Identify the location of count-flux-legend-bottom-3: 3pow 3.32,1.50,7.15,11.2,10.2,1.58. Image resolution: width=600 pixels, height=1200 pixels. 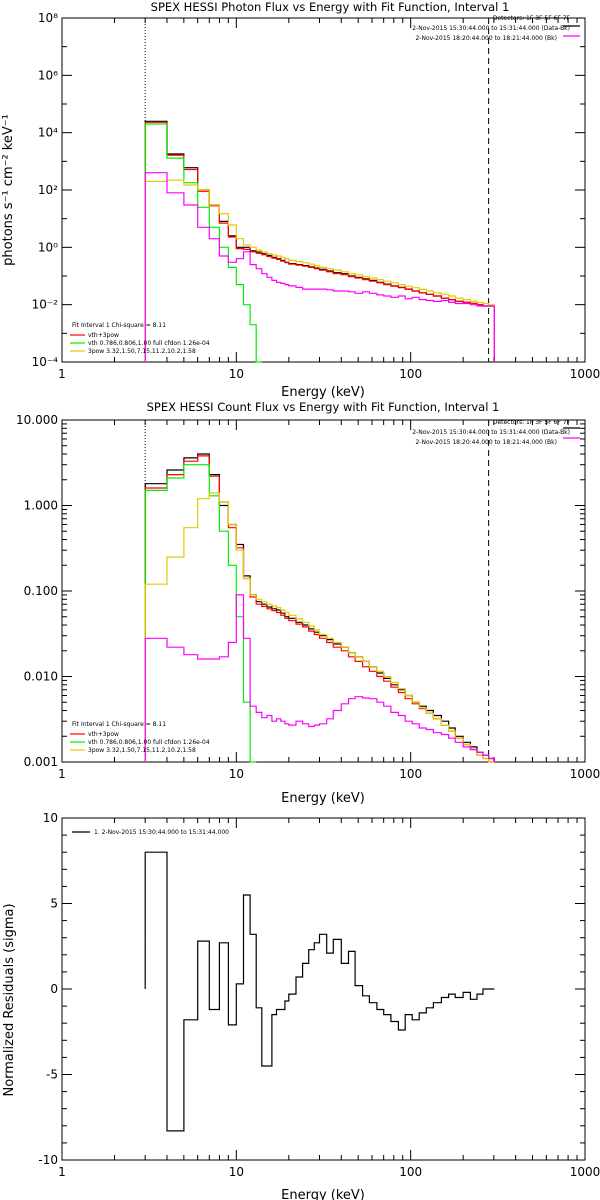
(142, 750).